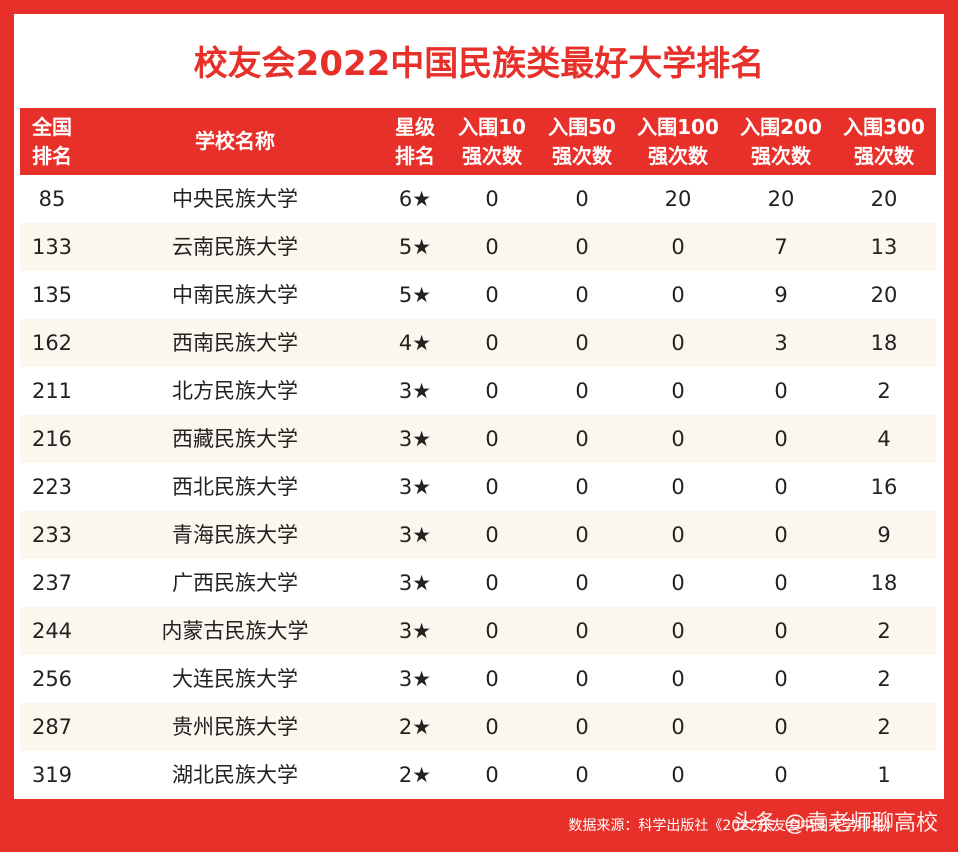 The image size is (958, 852). What do you see at coordinates (235, 535) in the screenshot?
I see `table-cell: 青海民族大学` at bounding box center [235, 535].